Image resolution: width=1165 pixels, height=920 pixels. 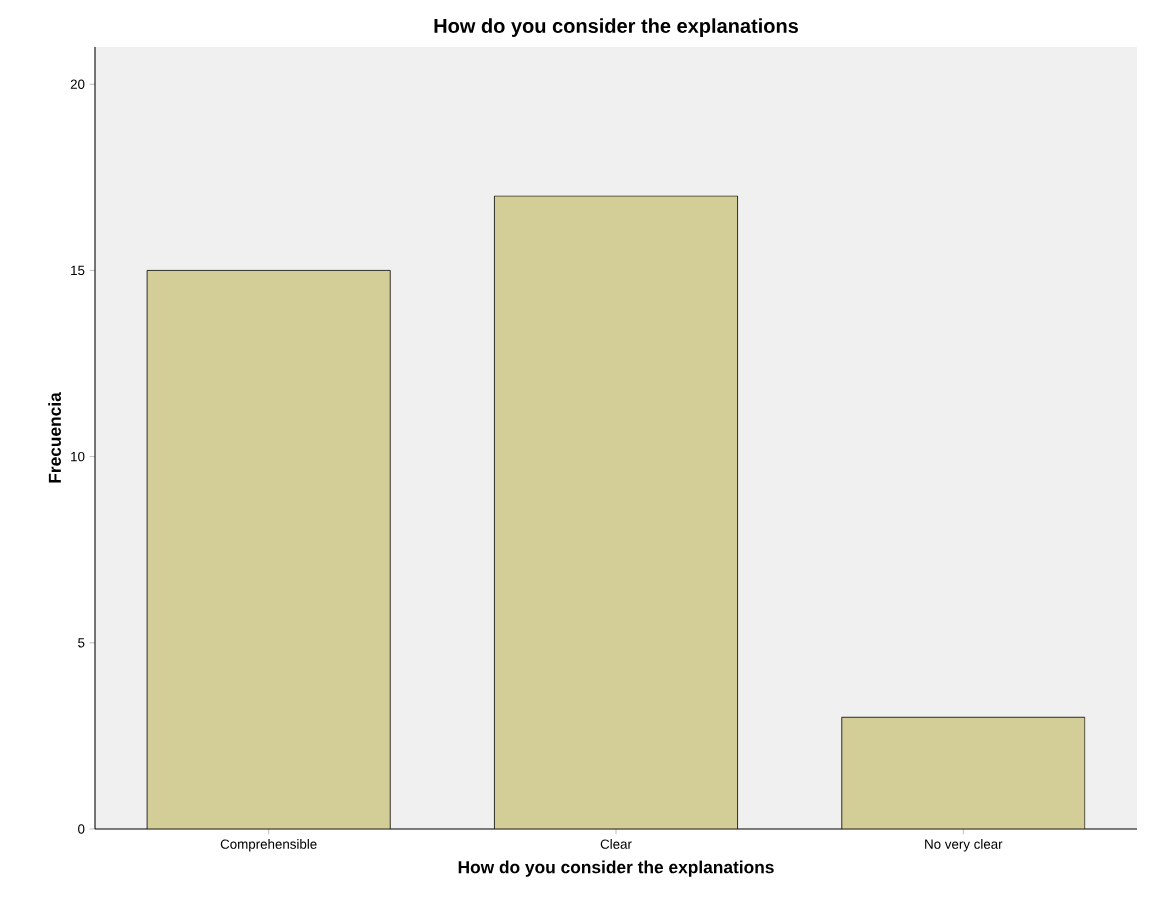 What do you see at coordinates (616, 27) in the screenshot?
I see `chart-title: How do you consider the explanations` at bounding box center [616, 27].